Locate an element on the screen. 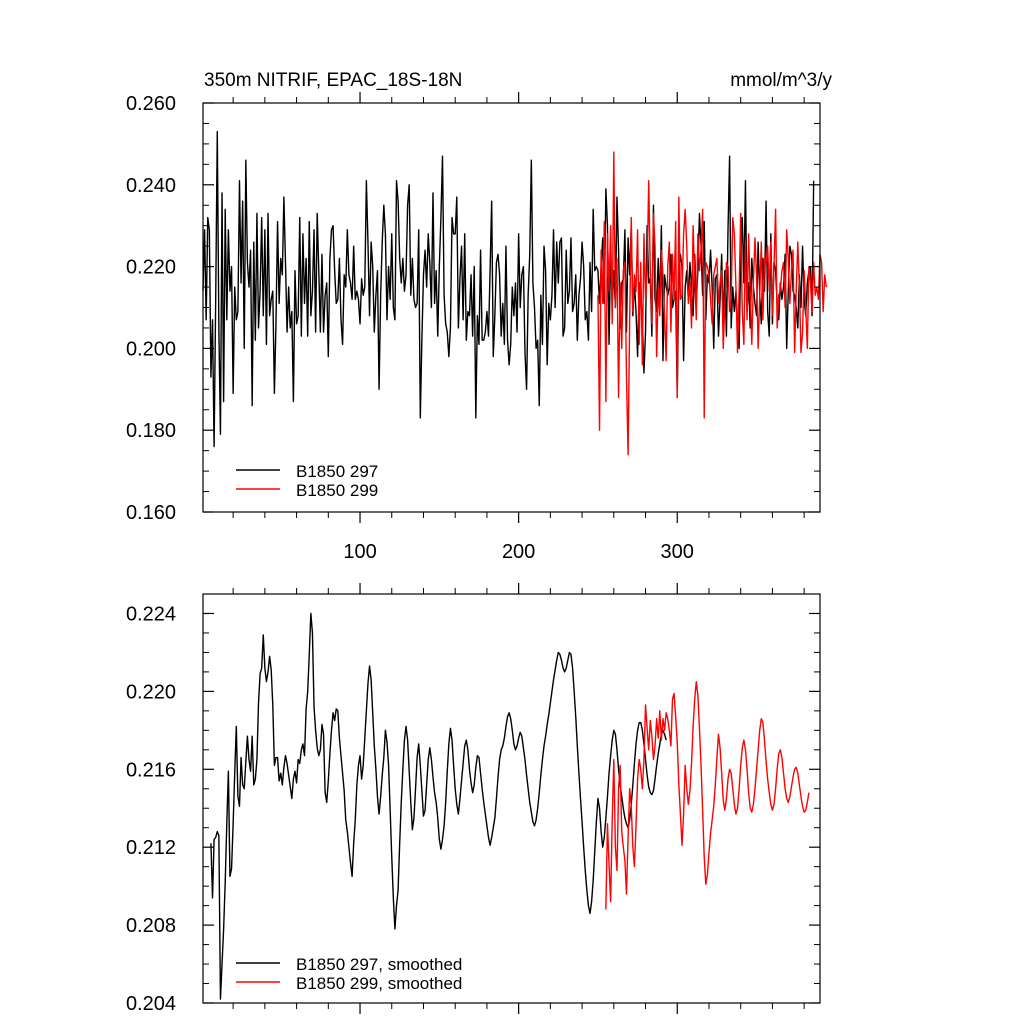 The image size is (1024, 1024). units-label: mmol/m^3/y is located at coordinates (781, 80).